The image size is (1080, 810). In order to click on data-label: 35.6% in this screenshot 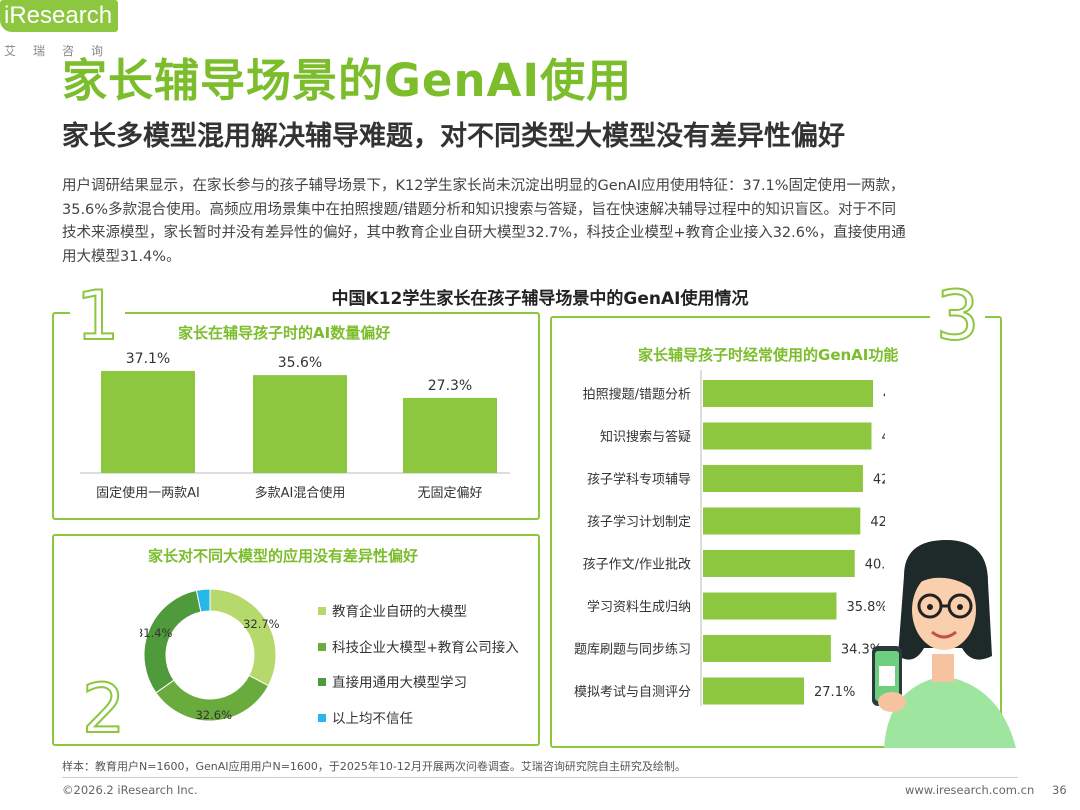, I will do `click(300, 363)`.